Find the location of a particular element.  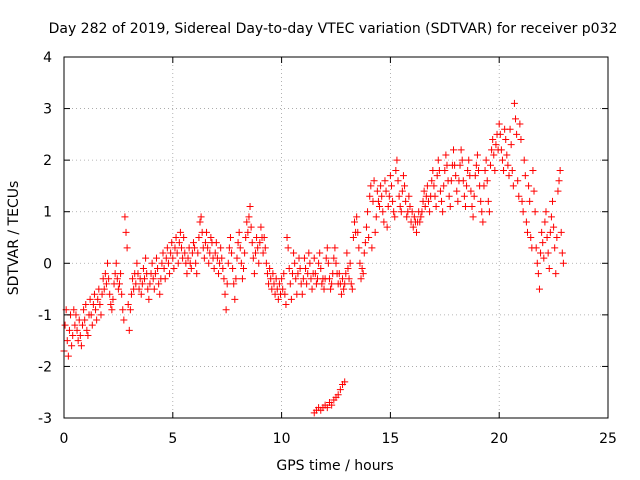

y-tick-label: -2 is located at coordinates (45, 367).